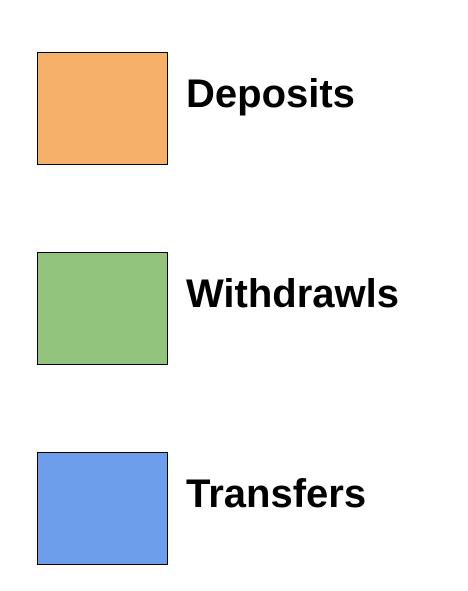 The width and height of the screenshot is (468, 591). What do you see at coordinates (276, 494) in the screenshot?
I see `transfers-label: Transfers` at bounding box center [276, 494].